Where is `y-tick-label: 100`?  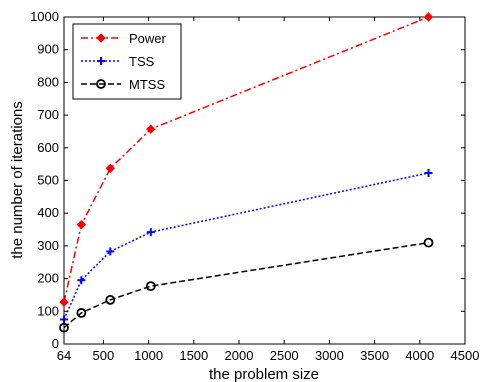 y-tick-label: 100 is located at coordinates (48, 310).